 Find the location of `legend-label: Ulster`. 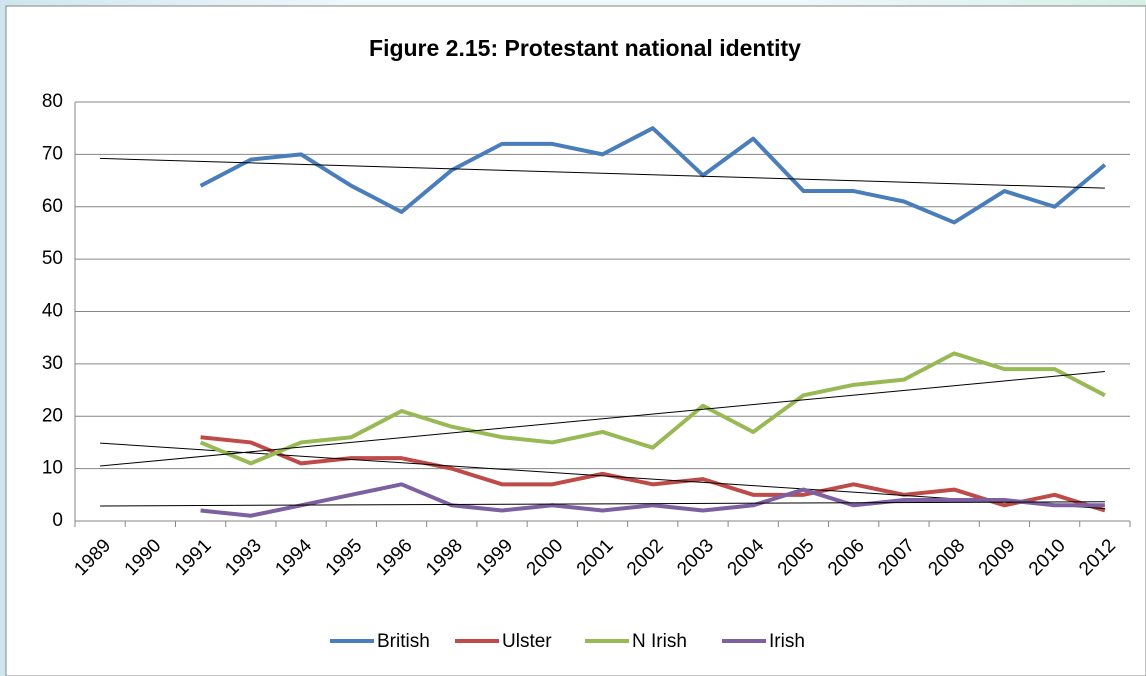

legend-label: Ulster is located at coordinates (527, 641).